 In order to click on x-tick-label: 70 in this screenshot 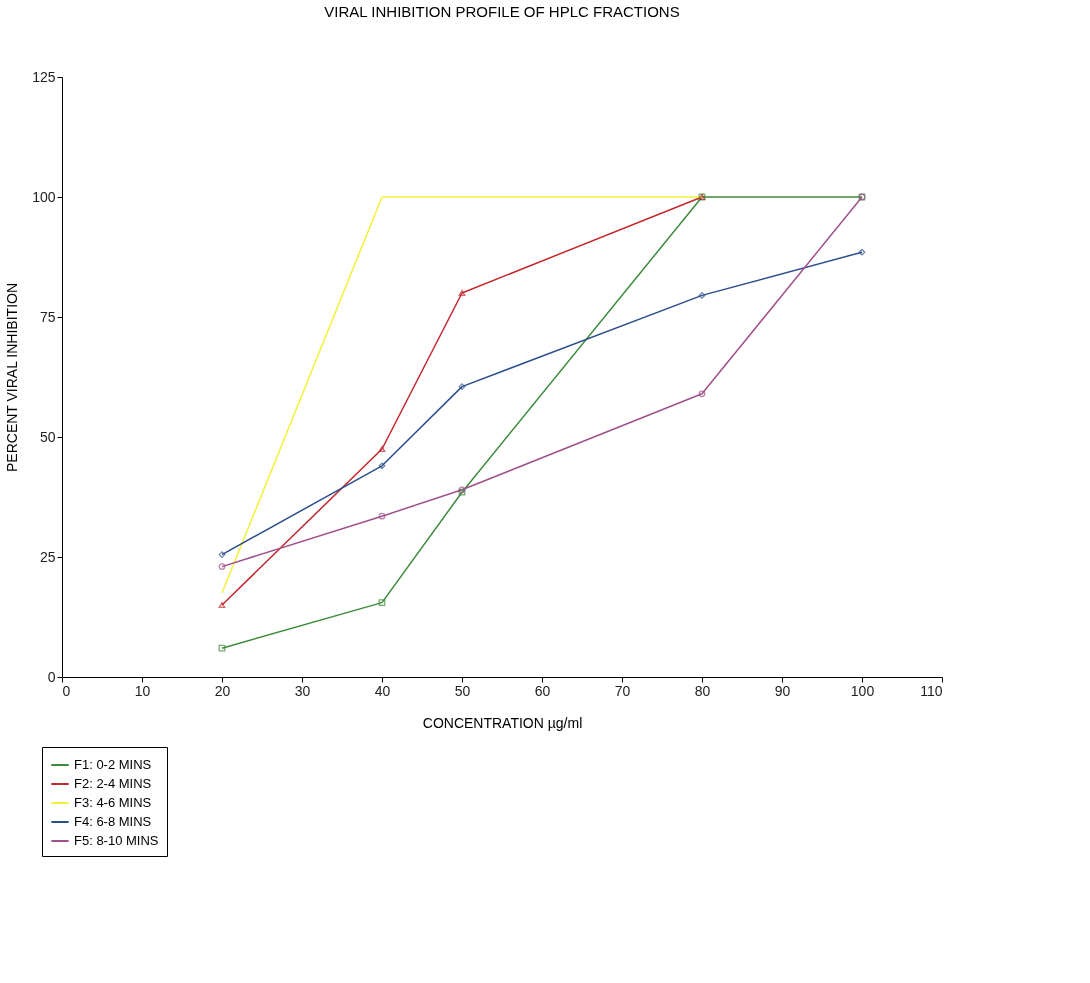, I will do `click(622, 690)`.